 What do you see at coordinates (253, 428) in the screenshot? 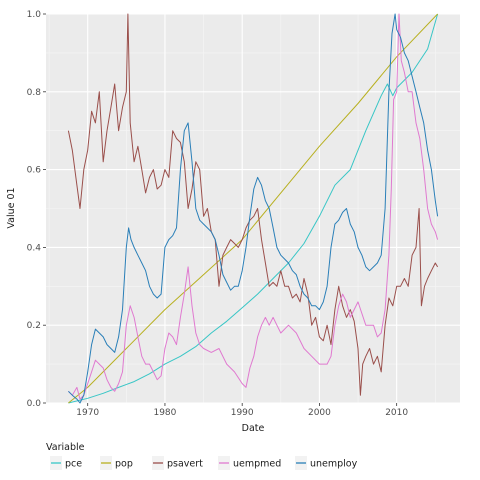
I see `x-axis-title: Date` at bounding box center [253, 428].